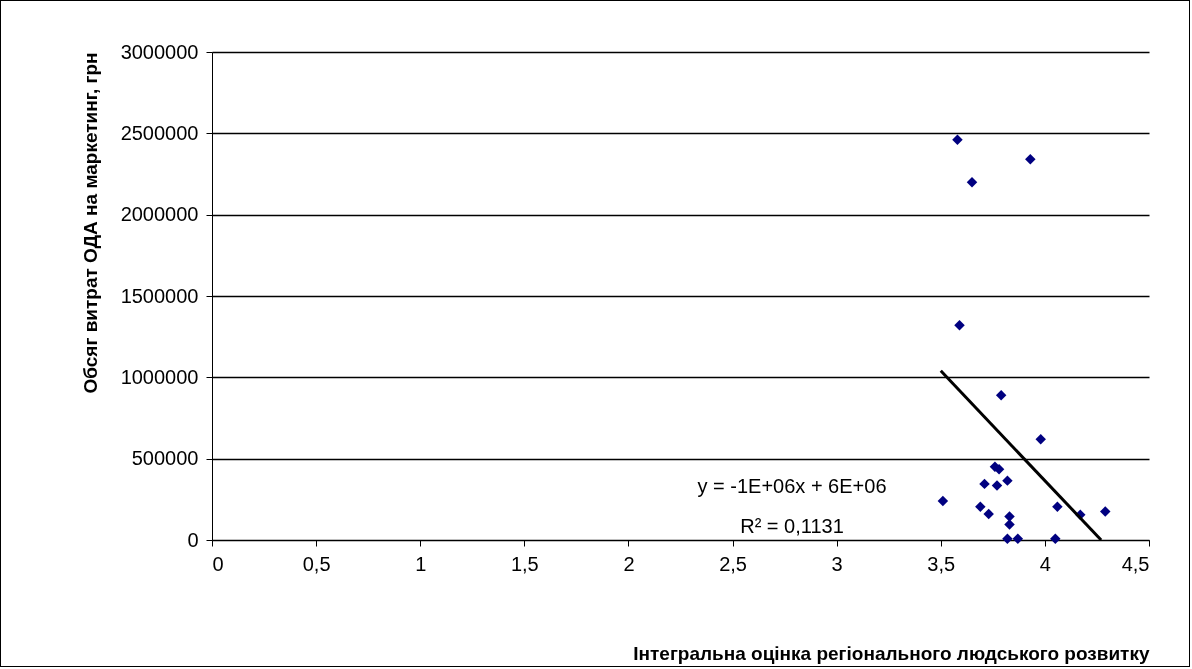  Describe the element at coordinates (218, 563) in the screenshot. I see `x-tick-label: 0` at that location.